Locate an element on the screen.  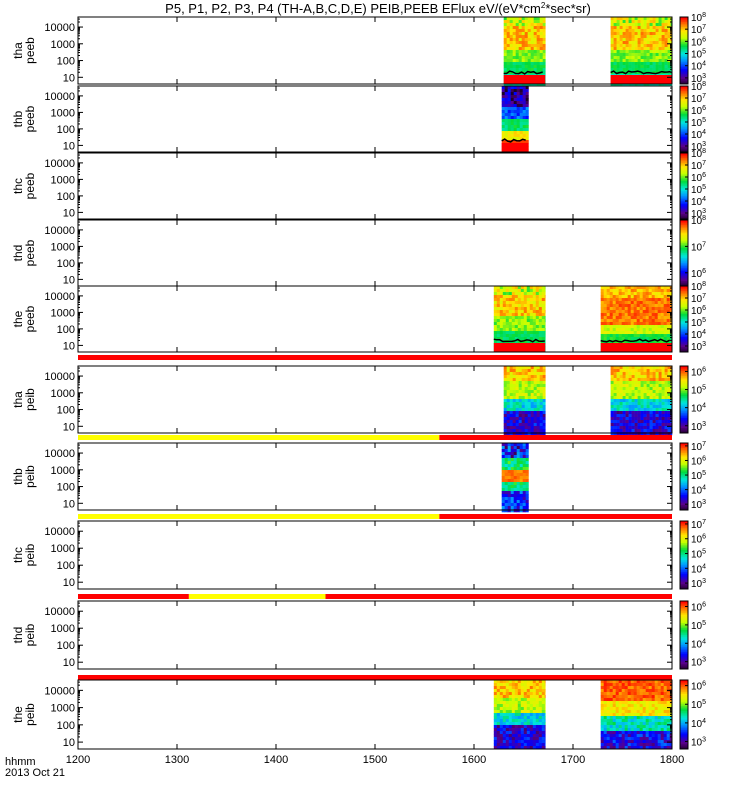
colorbar-label: 104 is located at coordinates (698, 67).